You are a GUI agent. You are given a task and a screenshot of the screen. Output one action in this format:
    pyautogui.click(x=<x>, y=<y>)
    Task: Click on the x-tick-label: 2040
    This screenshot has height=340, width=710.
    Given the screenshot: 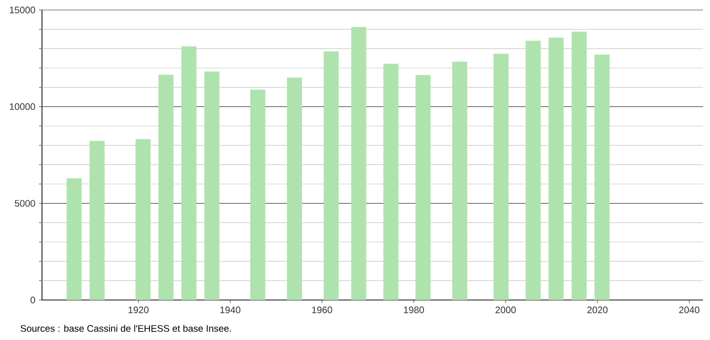 What is the action you would take?
    pyautogui.click(x=689, y=310)
    